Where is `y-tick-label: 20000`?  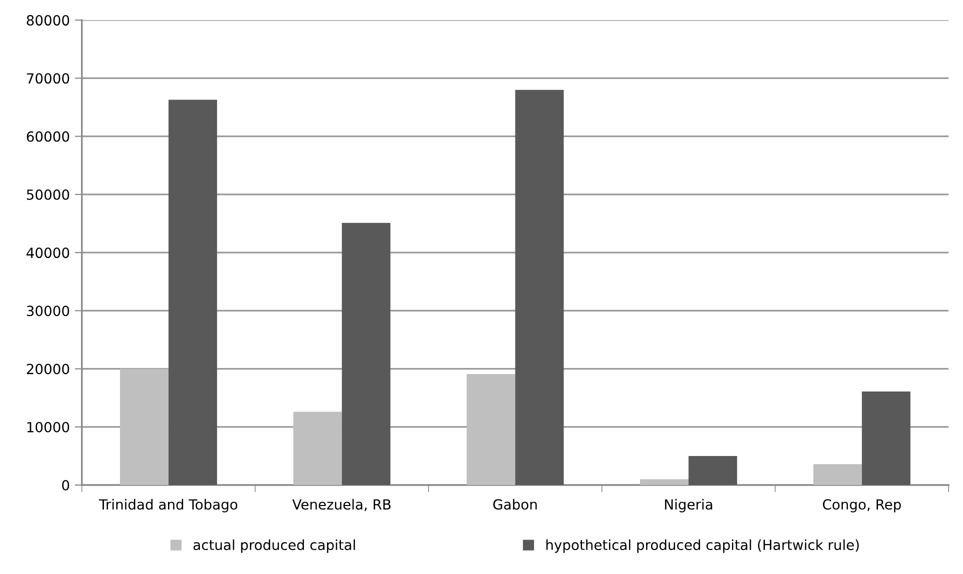
y-tick-label: 20000 is located at coordinates (48, 369).